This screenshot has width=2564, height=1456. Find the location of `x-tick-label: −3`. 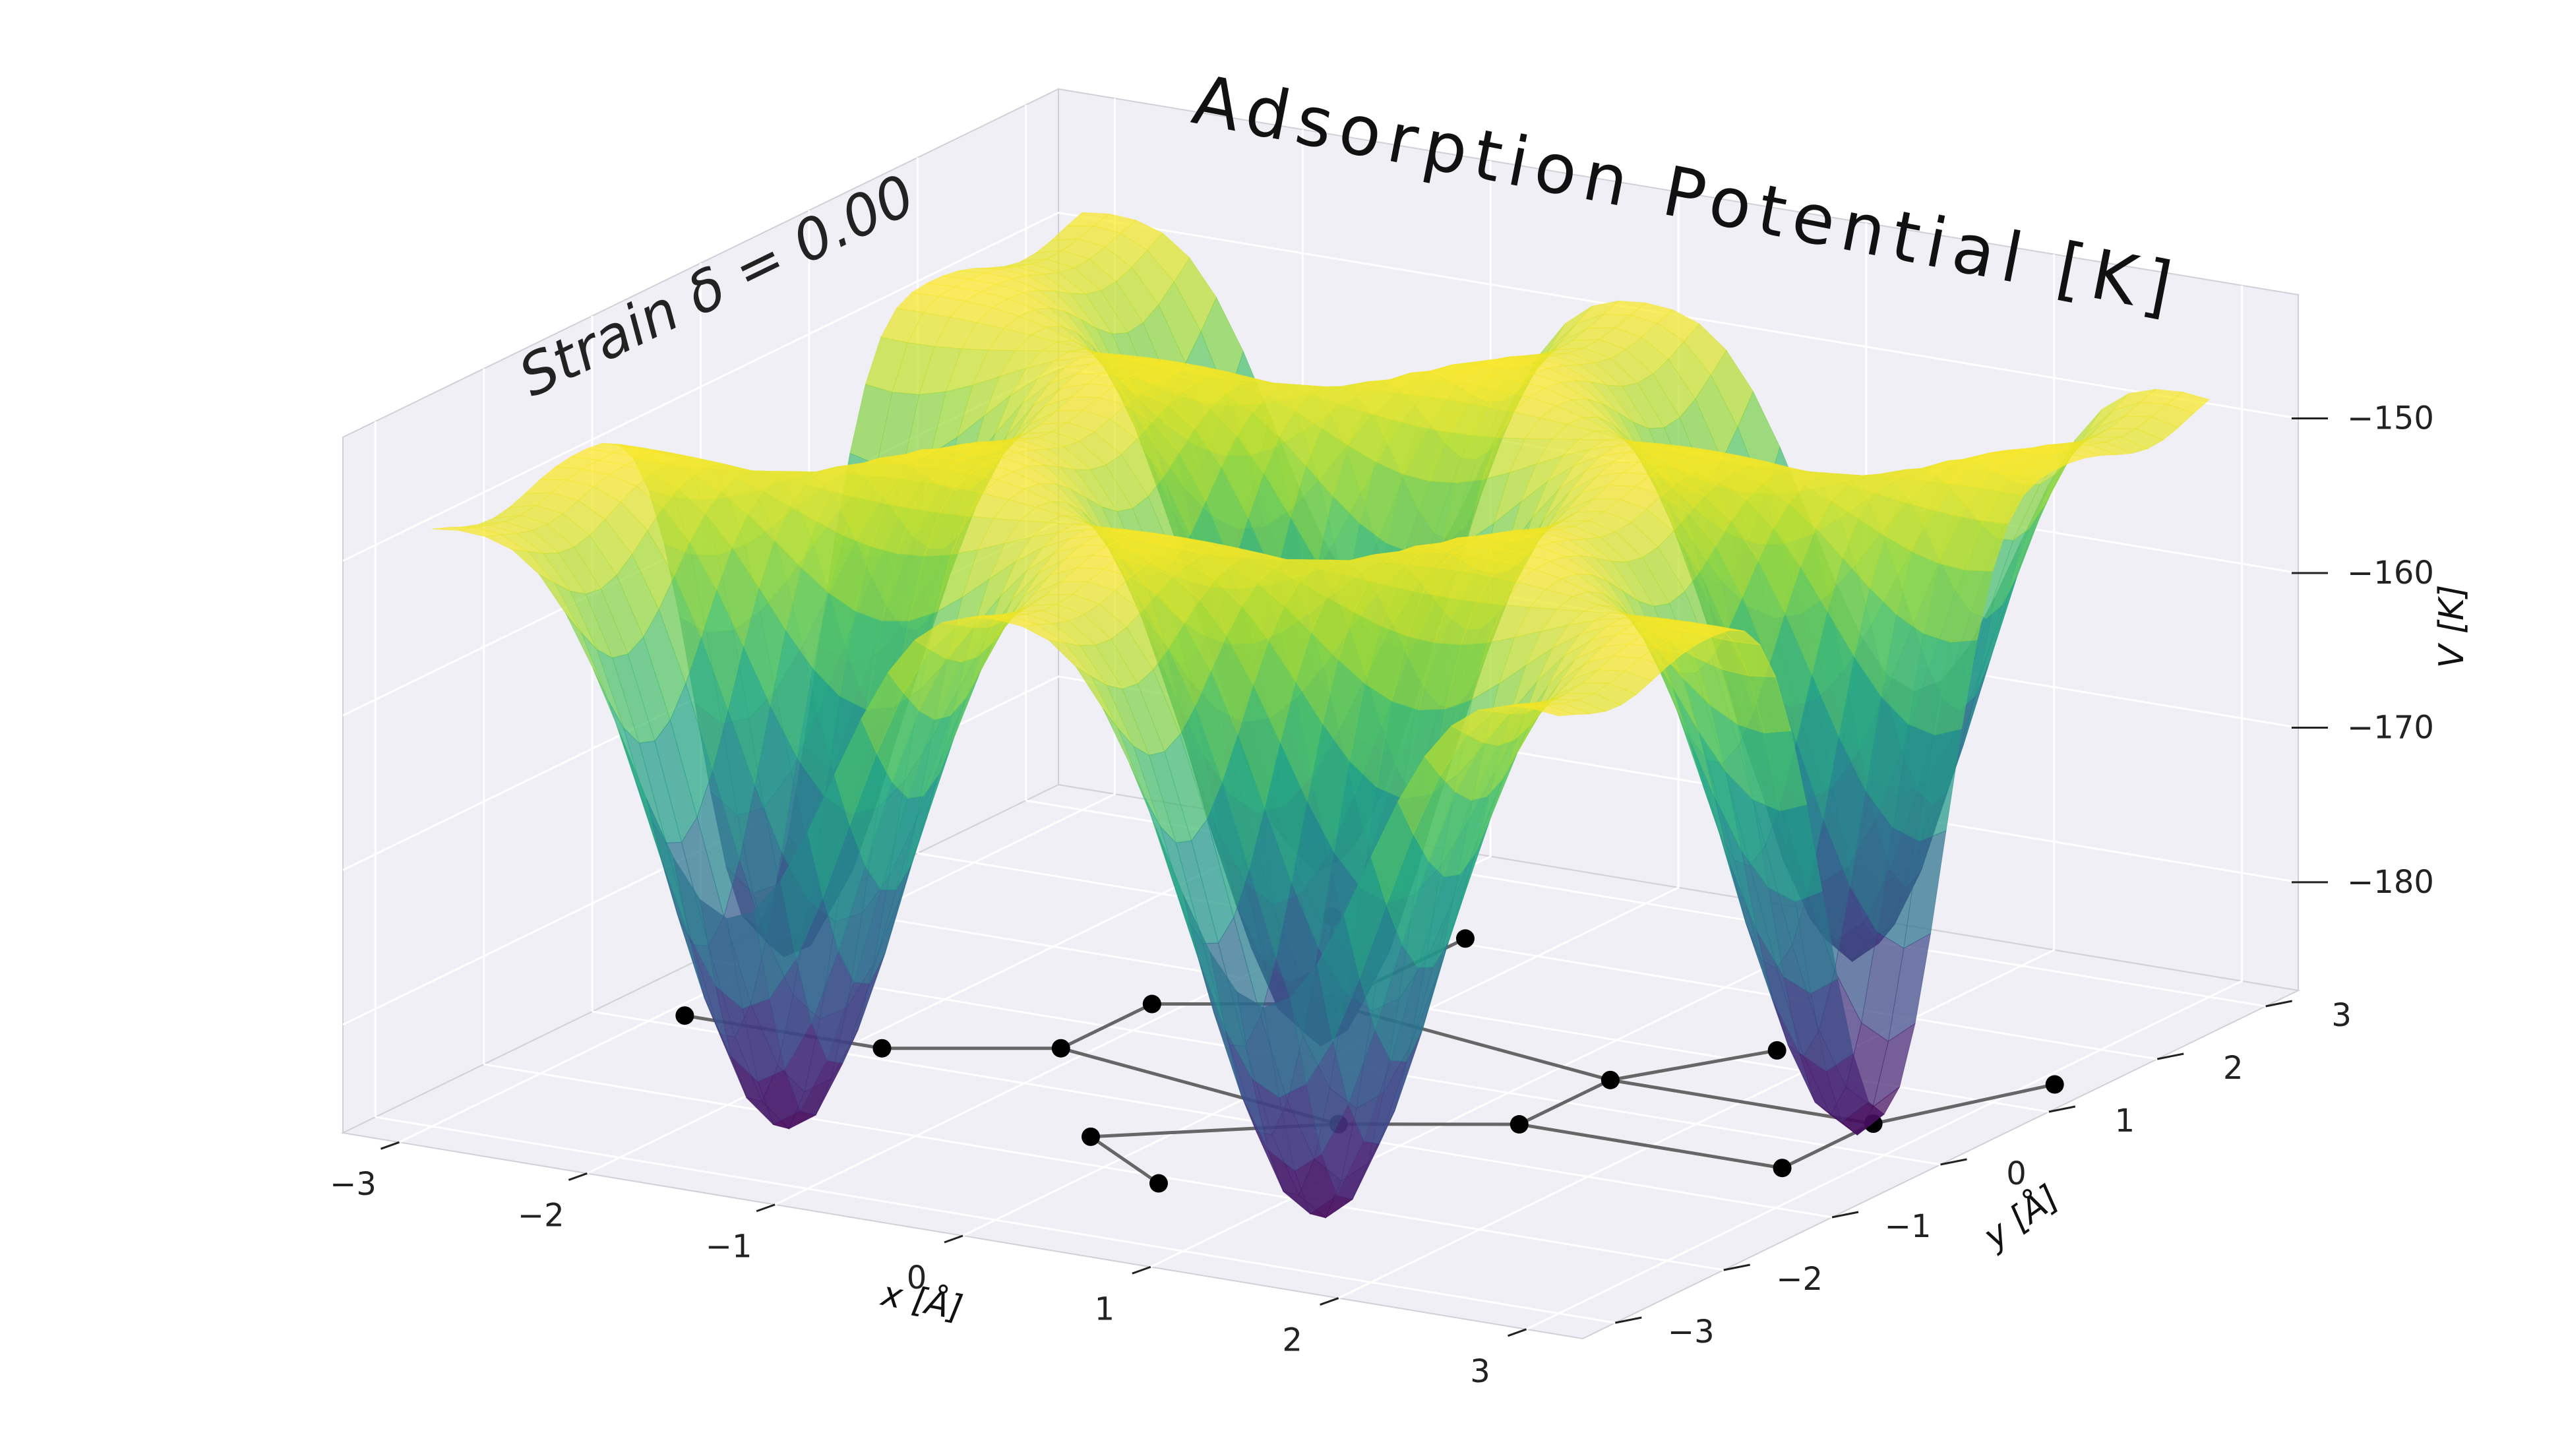

x-tick-label: −3 is located at coordinates (353, 1184).